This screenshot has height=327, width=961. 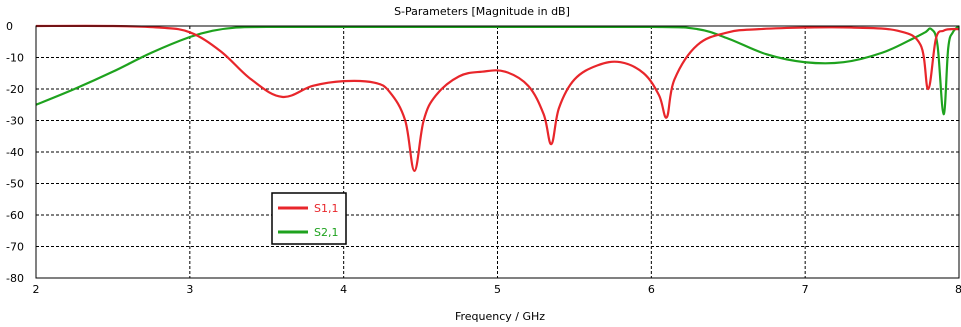 I want to click on legend-label-s11: S1,1, so click(x=326, y=208).